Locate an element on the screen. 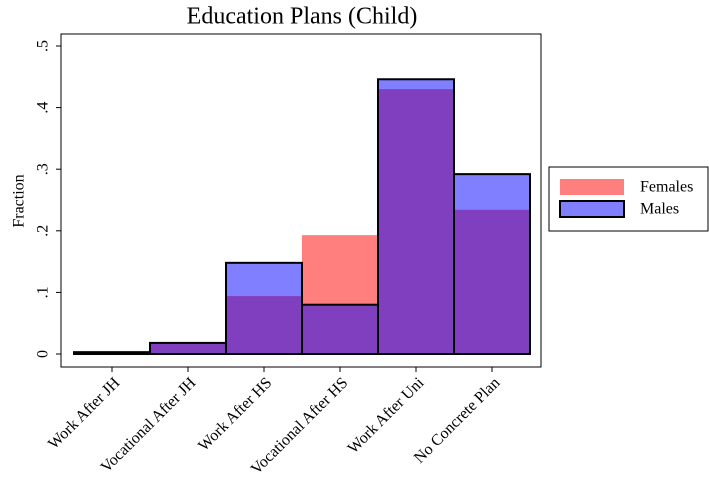 The image size is (709, 495). y-tick-label: .3 is located at coordinates (43, 169).